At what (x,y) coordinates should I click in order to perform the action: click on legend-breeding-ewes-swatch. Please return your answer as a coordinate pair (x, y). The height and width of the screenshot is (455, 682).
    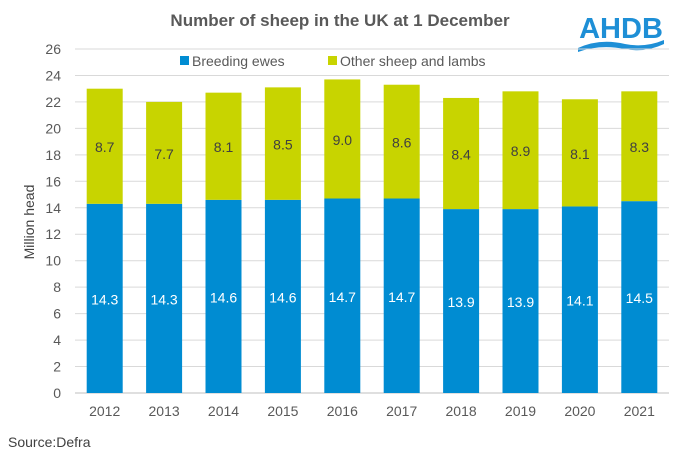
    Looking at the image, I should click on (184, 60).